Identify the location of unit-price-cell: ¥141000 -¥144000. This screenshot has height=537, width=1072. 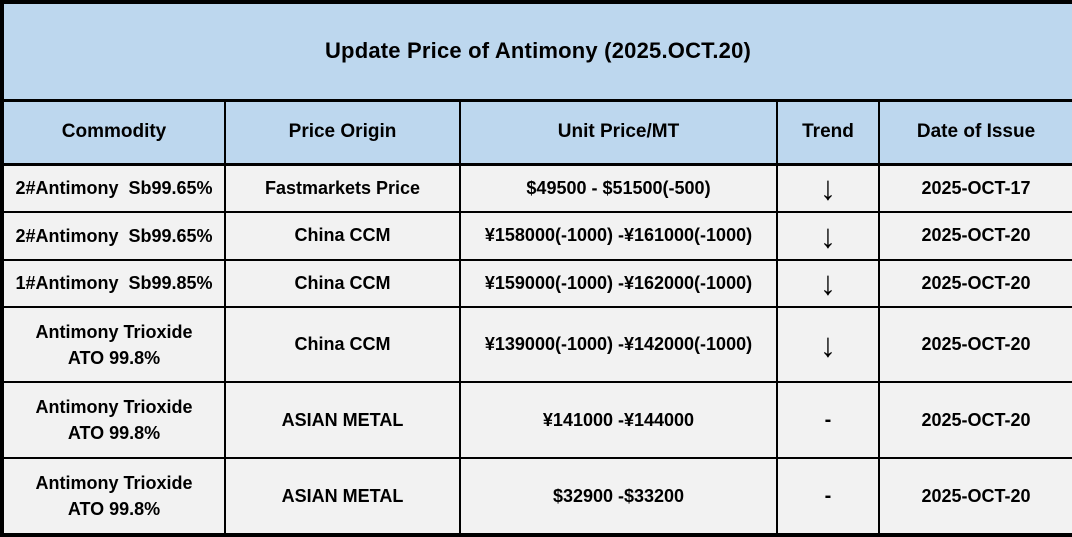
(618, 420).